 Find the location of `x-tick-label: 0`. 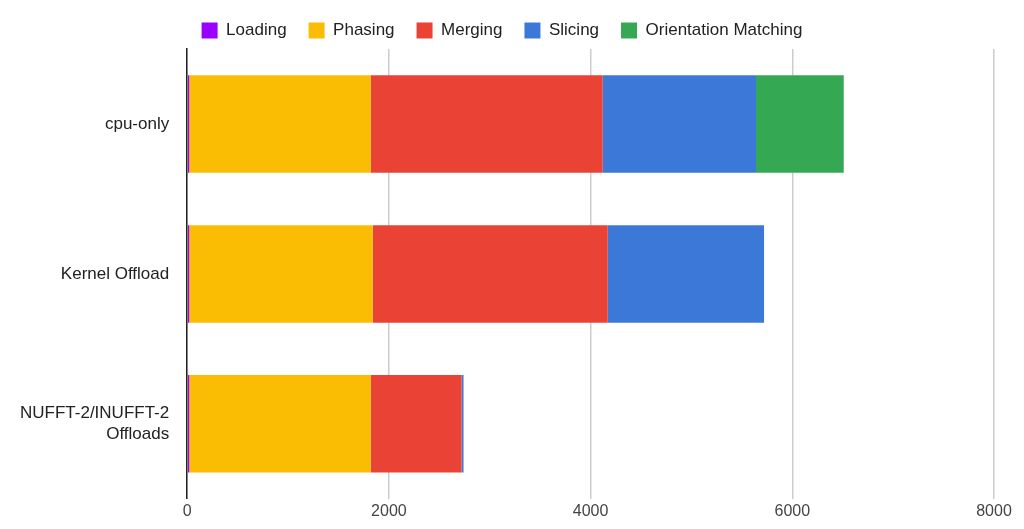

x-tick-label: 0 is located at coordinates (187, 510).